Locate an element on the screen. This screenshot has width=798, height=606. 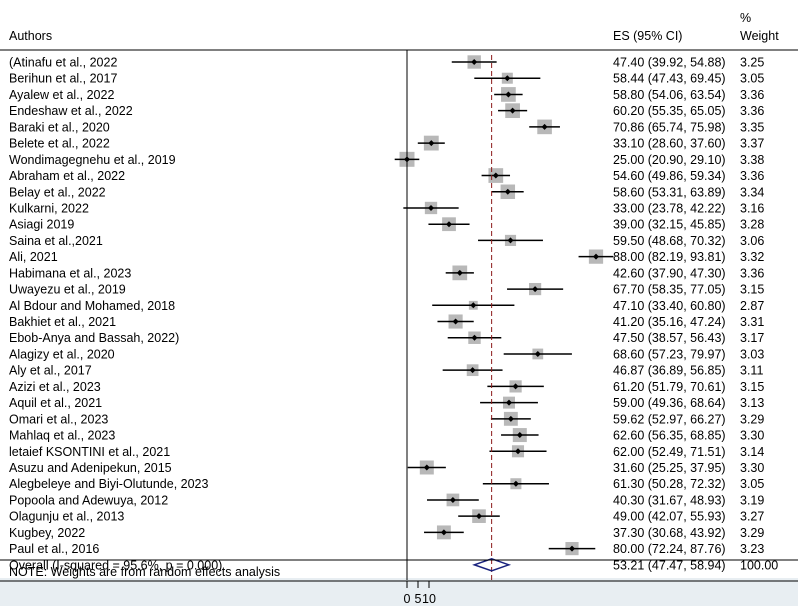
study-author: (Atinafu et al., 2022 is located at coordinates (63, 63).